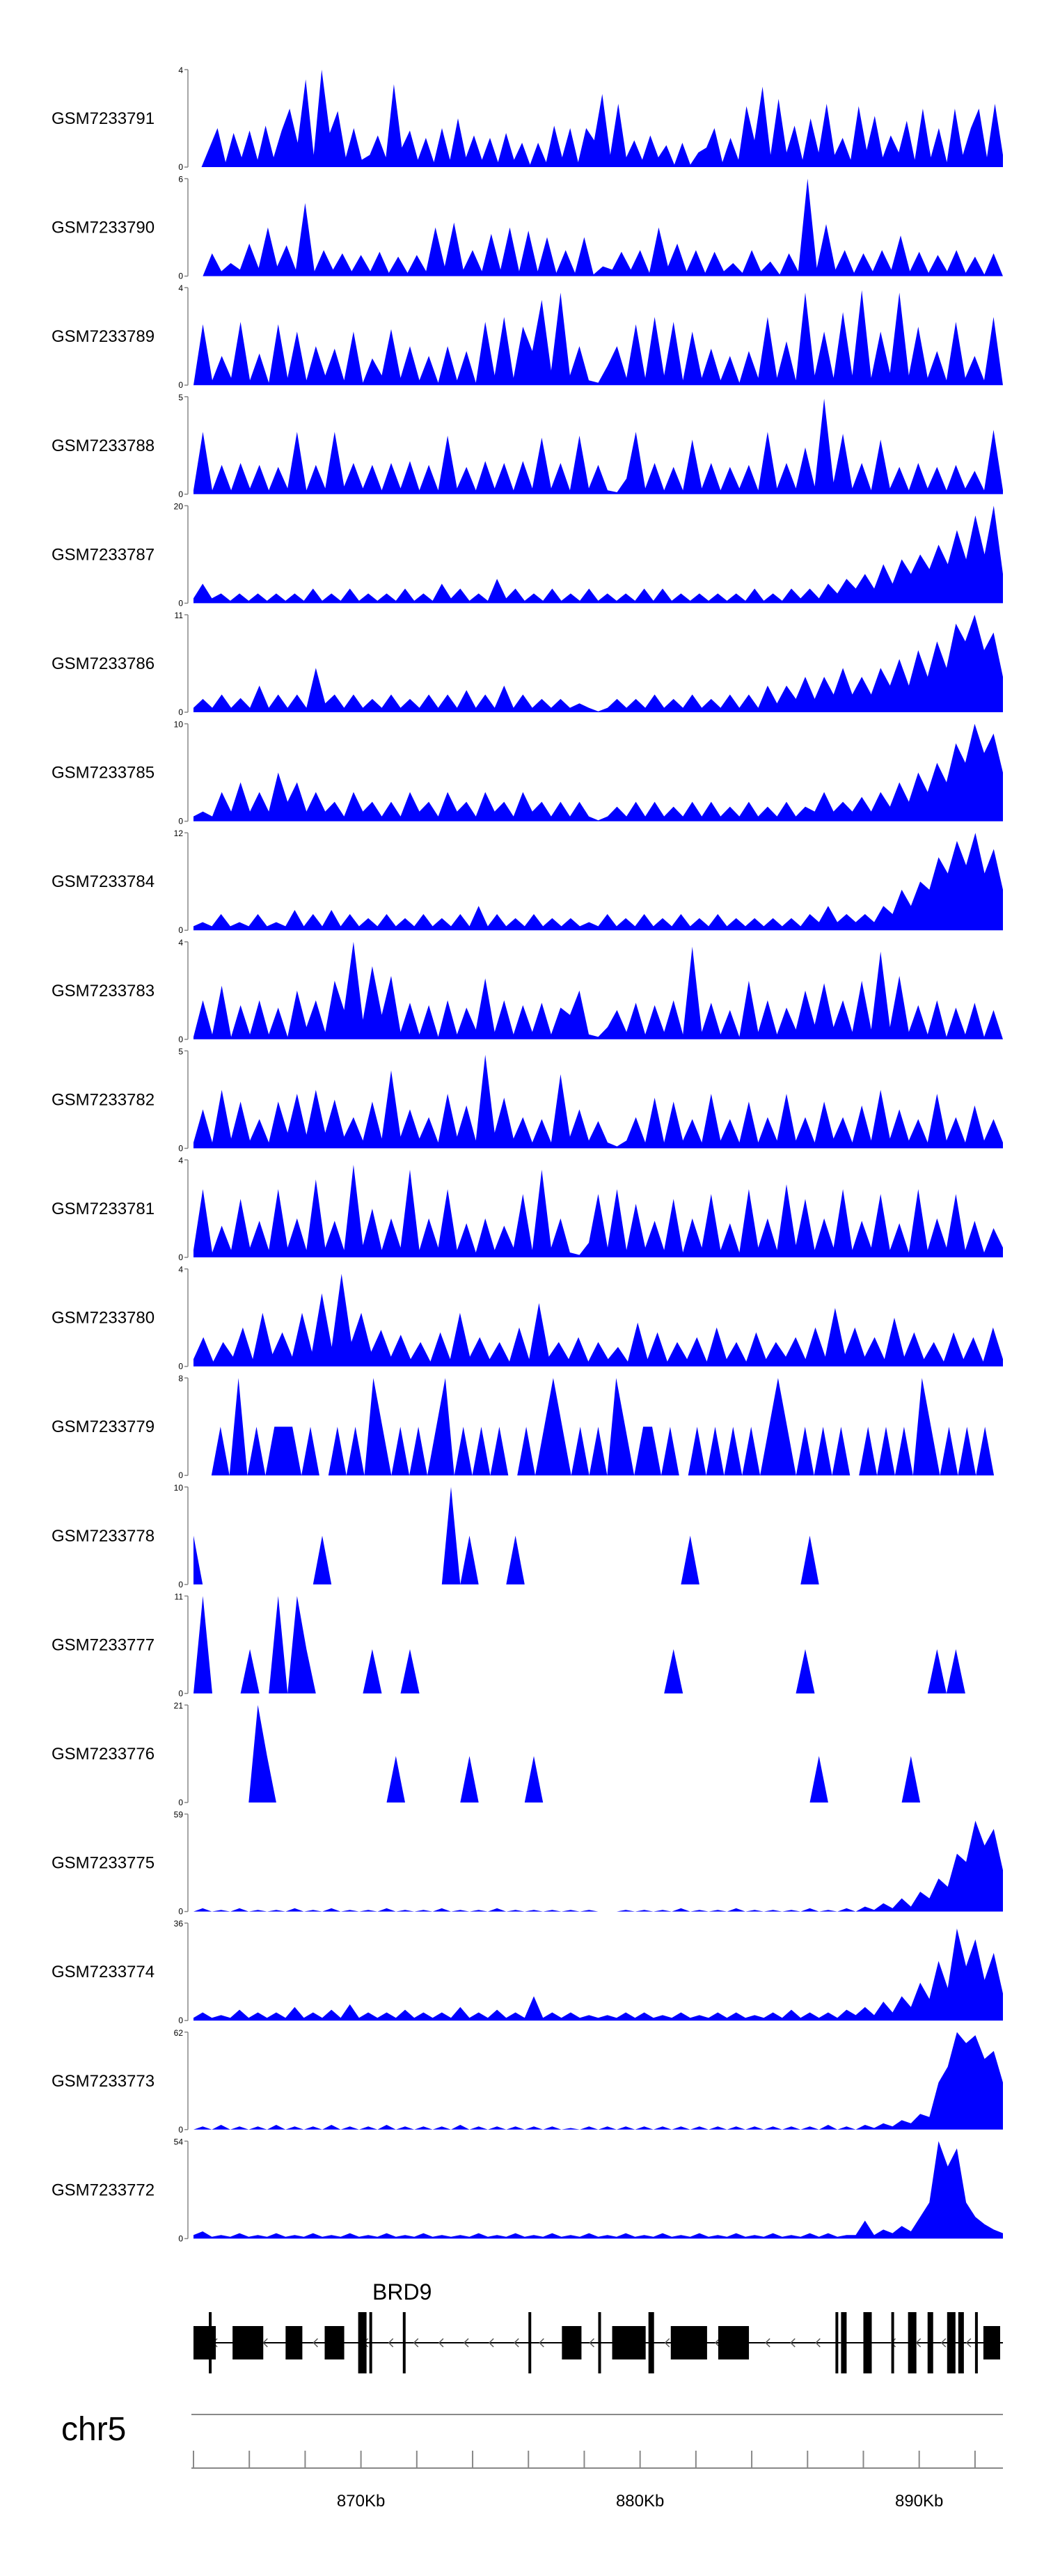 The height and width of the screenshot is (2576, 1044). I want to click on track-label: GSM7233780, so click(103, 1318).